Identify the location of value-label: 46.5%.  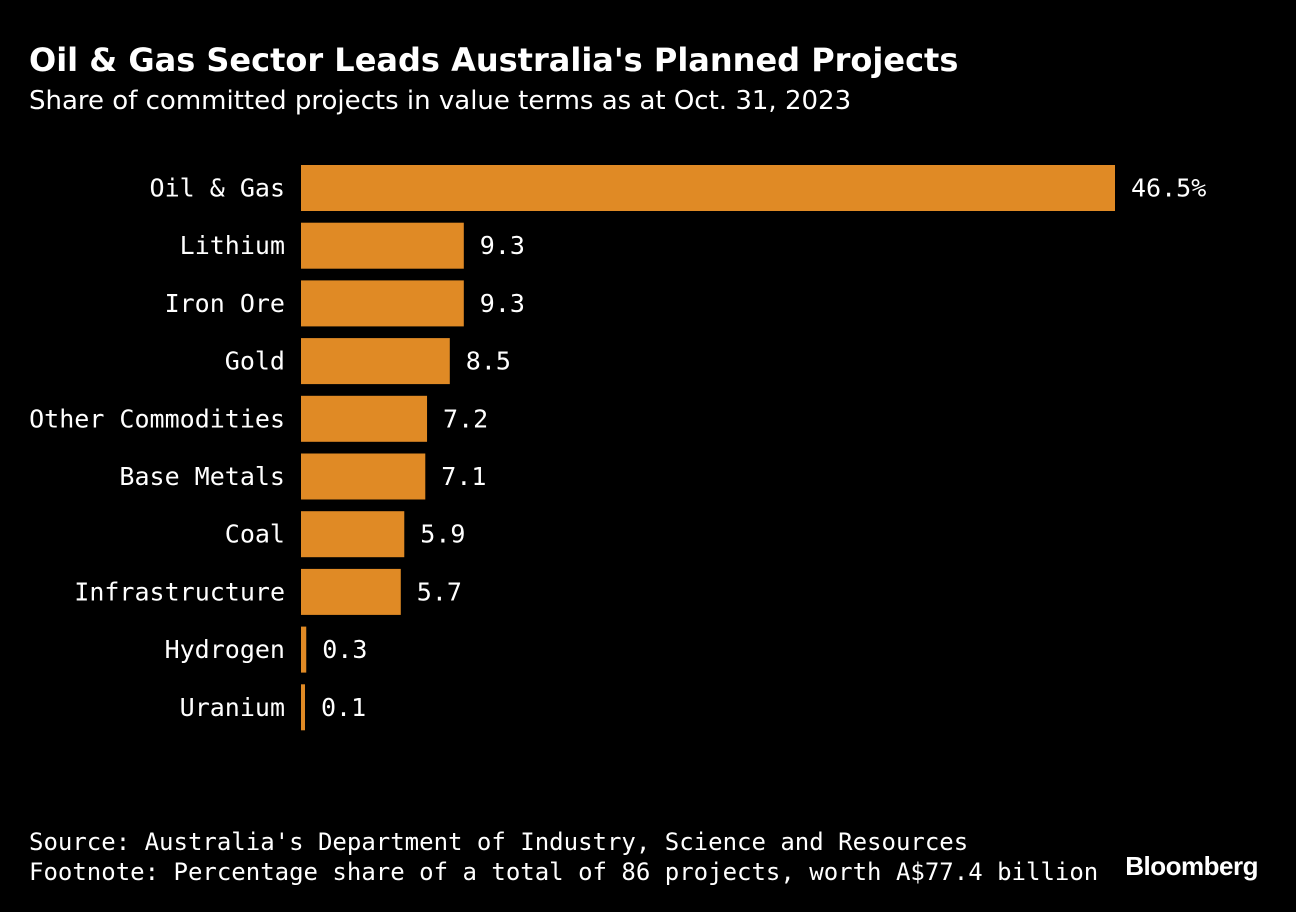
(1168, 188).